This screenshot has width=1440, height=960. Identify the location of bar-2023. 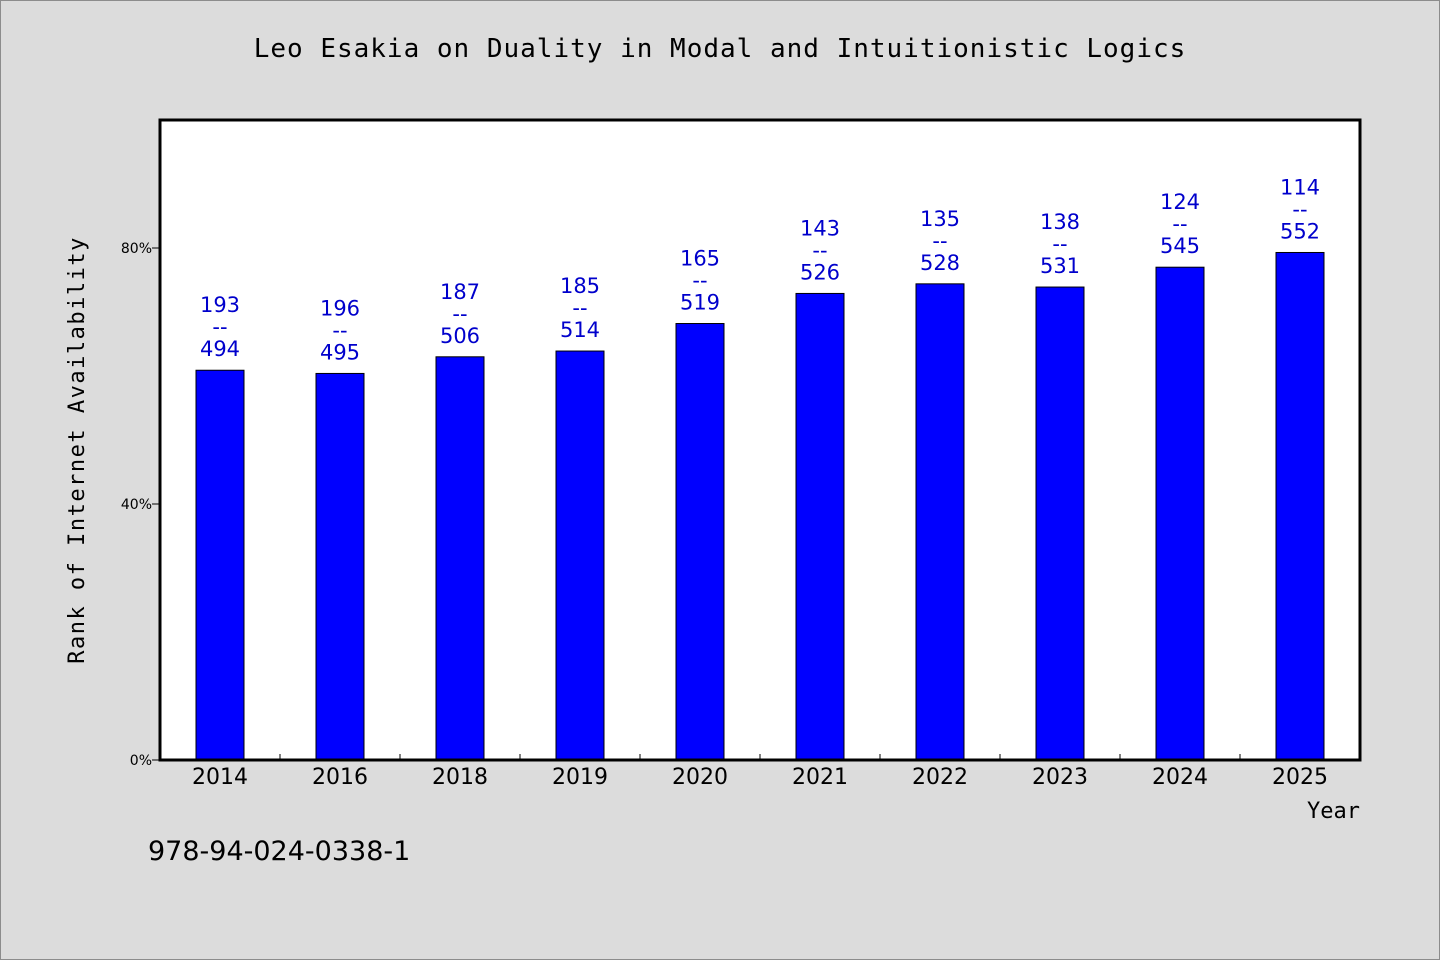
(1060, 523).